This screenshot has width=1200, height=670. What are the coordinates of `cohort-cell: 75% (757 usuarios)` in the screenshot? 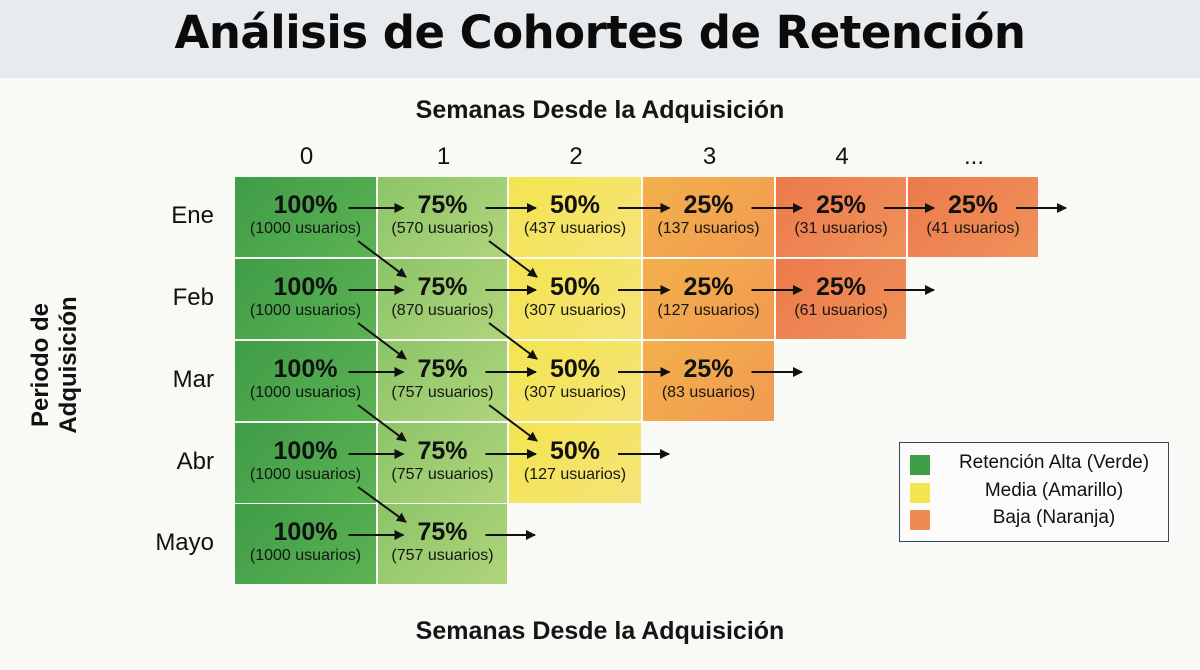 It's located at (443, 382).